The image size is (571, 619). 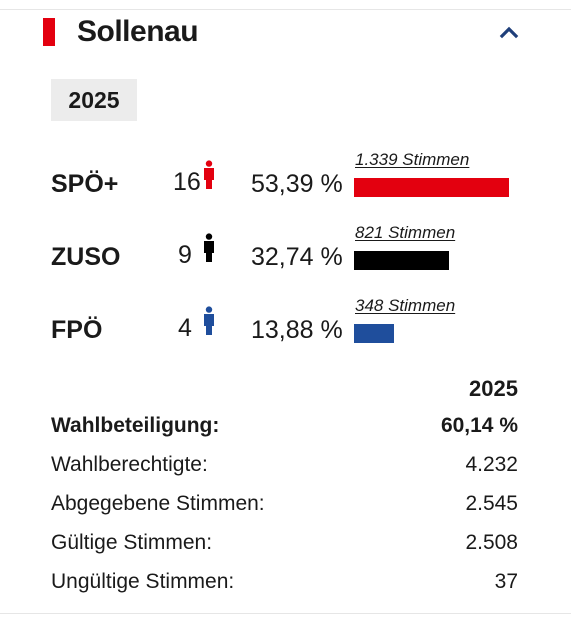 What do you see at coordinates (284, 542) in the screenshot?
I see `stat-row-valid: Gültige Stimmen: 2.508` at bounding box center [284, 542].